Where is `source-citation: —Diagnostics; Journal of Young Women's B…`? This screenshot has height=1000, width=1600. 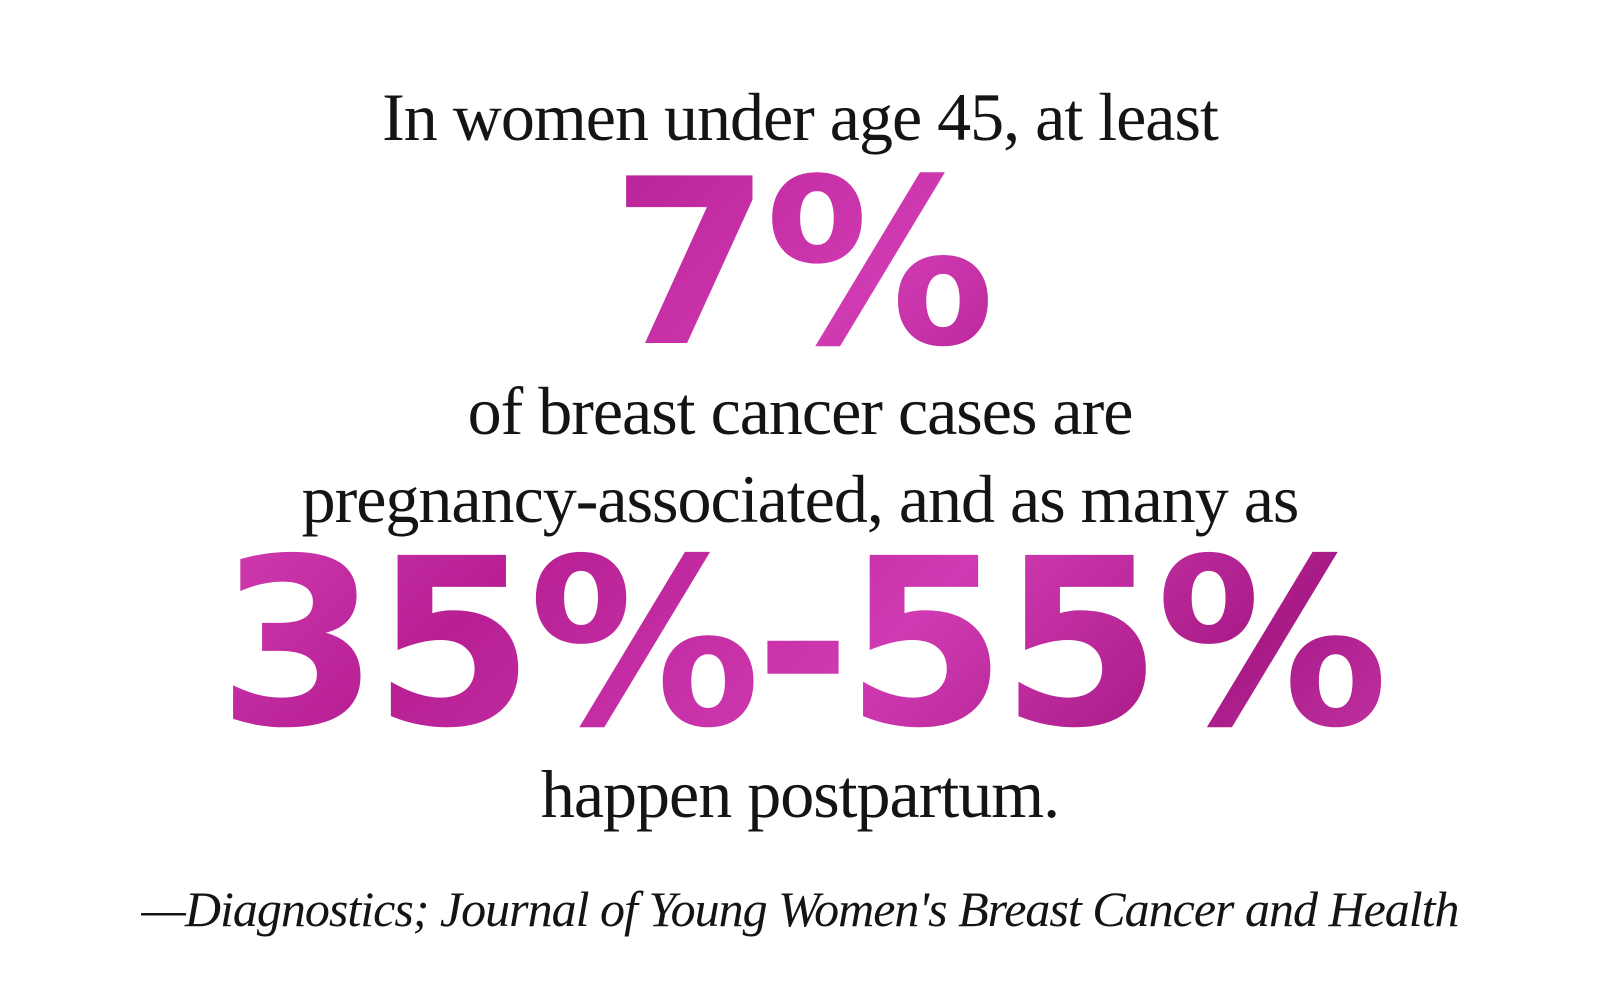
source-citation: —Diagnostics; Journal of Young Women's B… is located at coordinates (800, 909).